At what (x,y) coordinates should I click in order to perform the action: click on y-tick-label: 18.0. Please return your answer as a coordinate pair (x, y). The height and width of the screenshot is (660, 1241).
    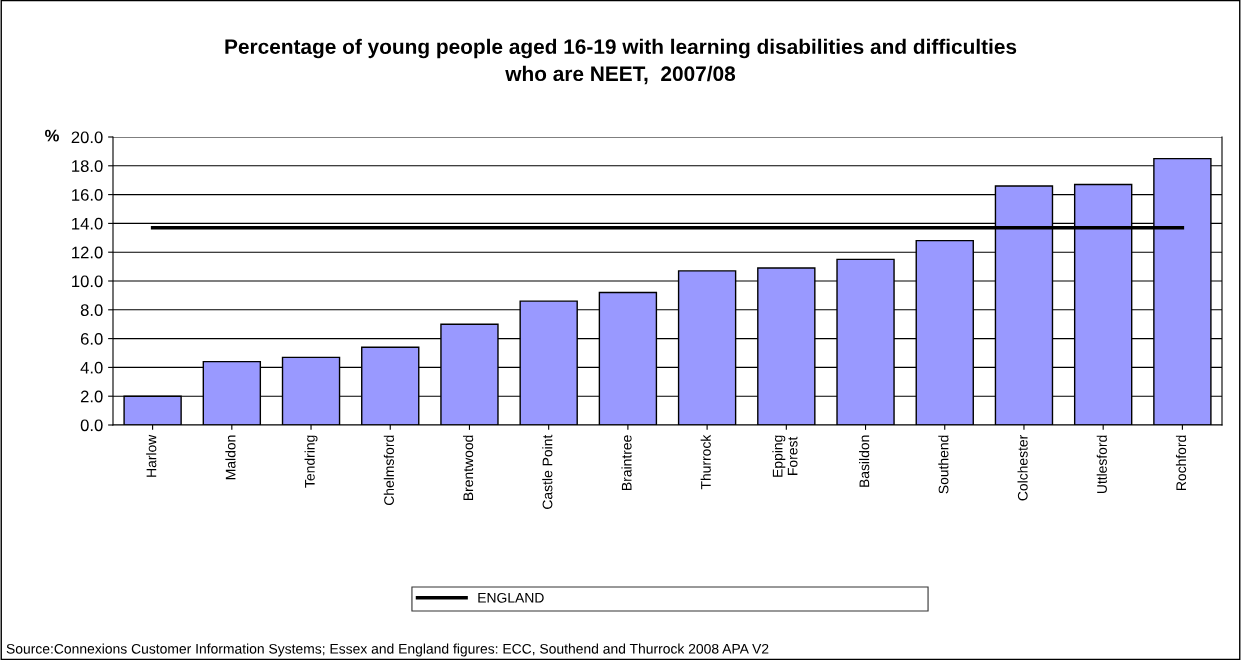
    Looking at the image, I should click on (87, 166).